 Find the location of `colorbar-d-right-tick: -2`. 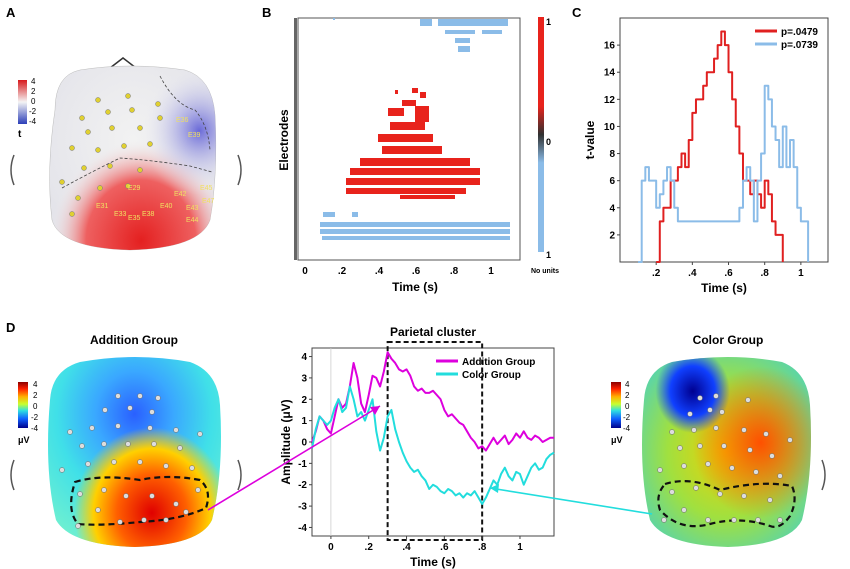

colorbar-d-right-tick: -2 is located at coordinates (627, 417).